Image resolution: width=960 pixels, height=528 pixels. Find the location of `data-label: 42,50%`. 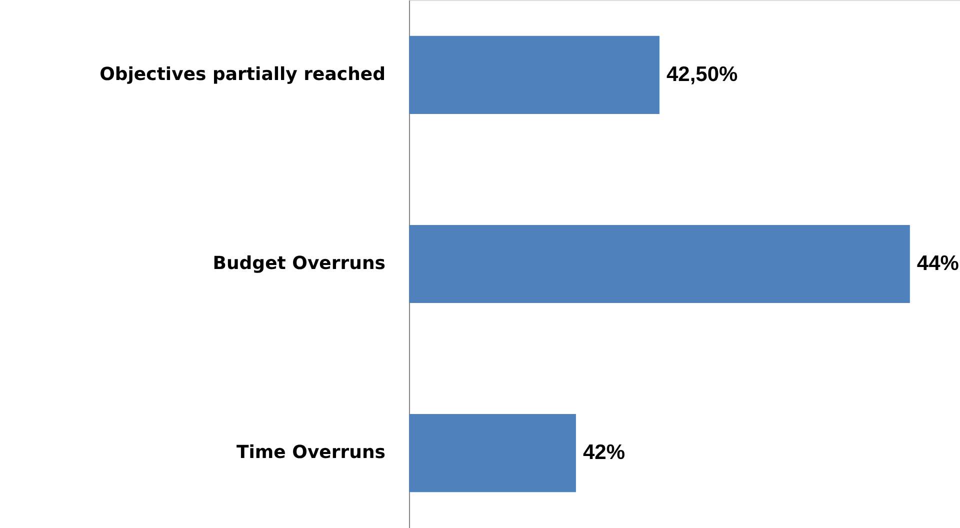

data-label: 42,50% is located at coordinates (702, 74).